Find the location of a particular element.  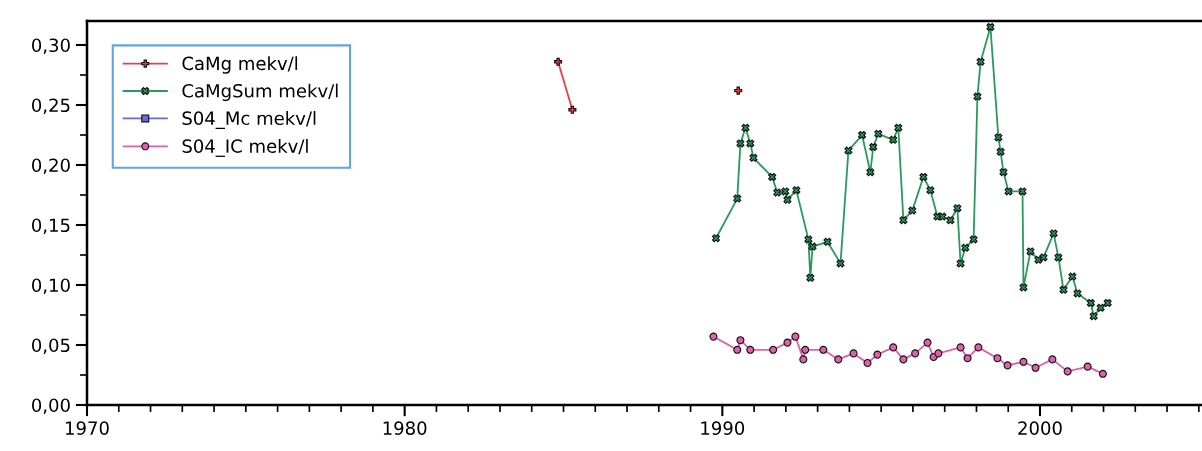

legend-label: S04_Mc mekv/l is located at coordinates (249, 120).